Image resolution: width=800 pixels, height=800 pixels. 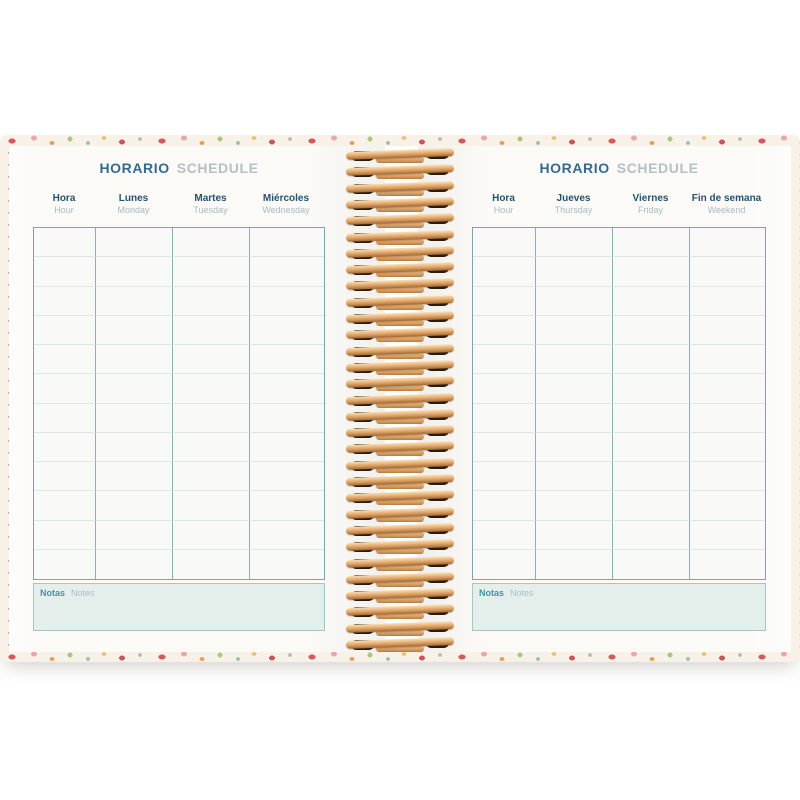 I want to click on column-header-hora: Hora Hour, so click(x=64, y=204).